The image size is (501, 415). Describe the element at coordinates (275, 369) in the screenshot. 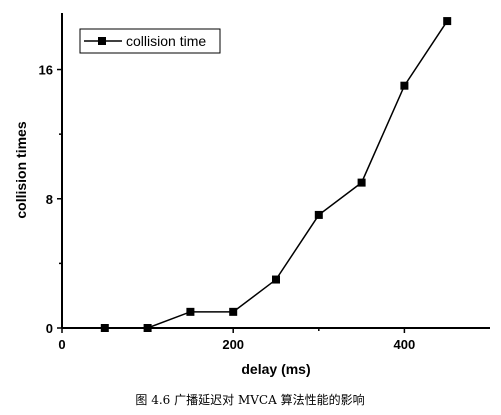

I see `x-axis-title: delay (ms)` at that location.